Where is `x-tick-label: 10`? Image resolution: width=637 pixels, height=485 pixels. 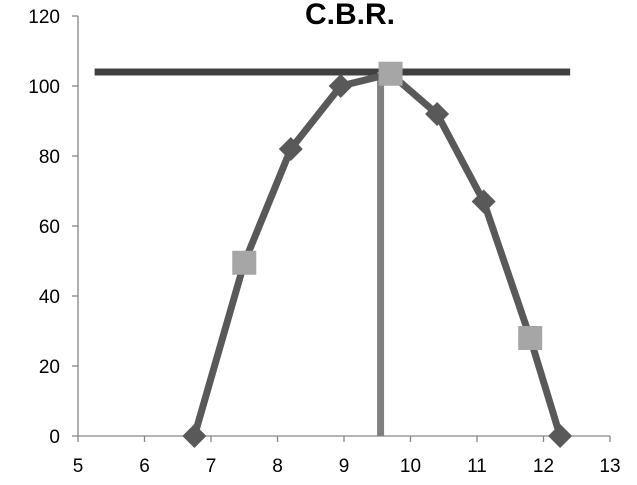
x-tick-label: 10 is located at coordinates (410, 466).